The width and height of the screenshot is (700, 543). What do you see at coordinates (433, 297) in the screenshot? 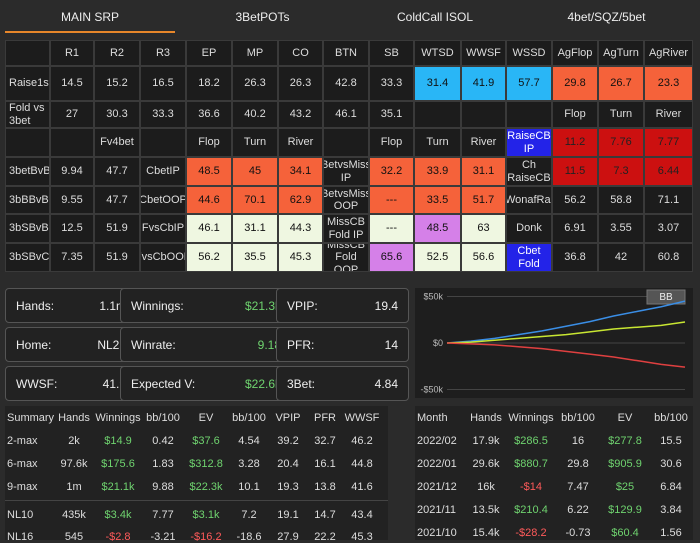
I see `y-tick-label: $50k` at bounding box center [433, 297].